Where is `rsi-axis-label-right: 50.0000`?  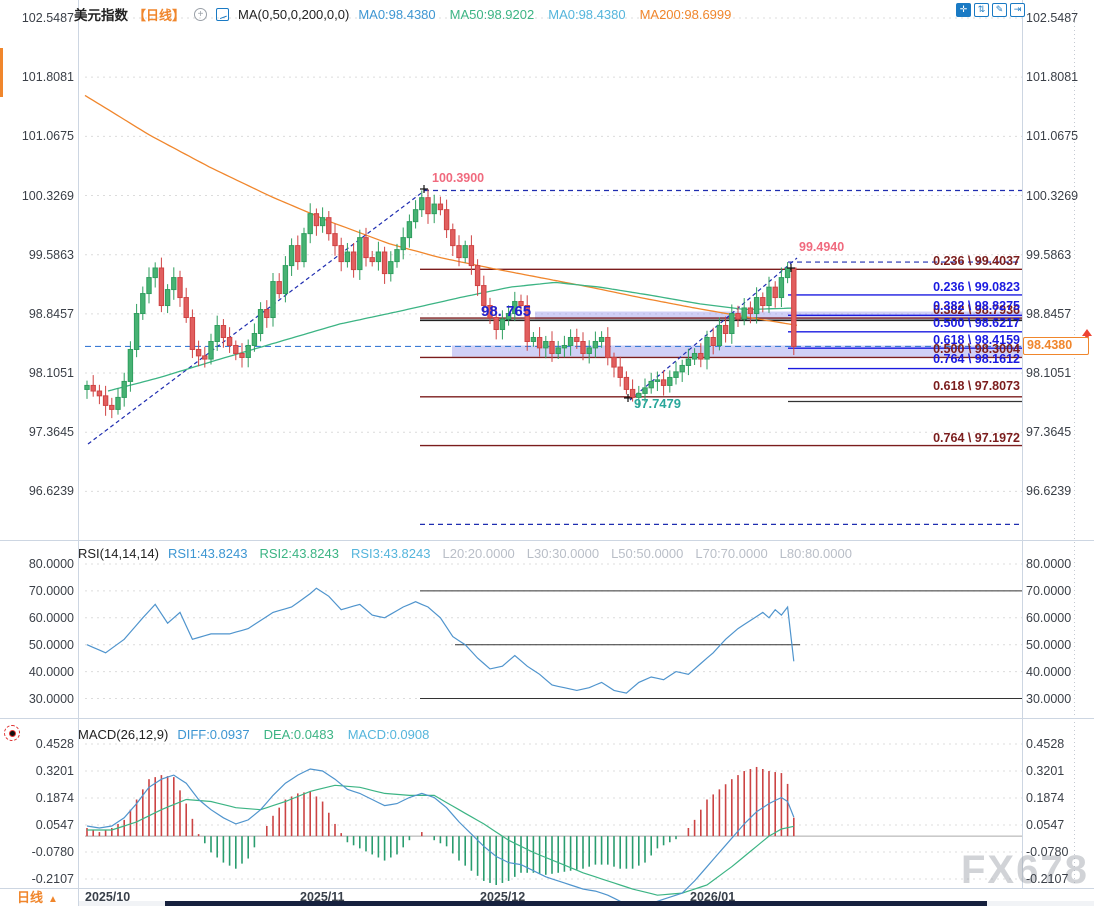 rsi-axis-label-right: 50.0000 is located at coordinates (1049, 644).